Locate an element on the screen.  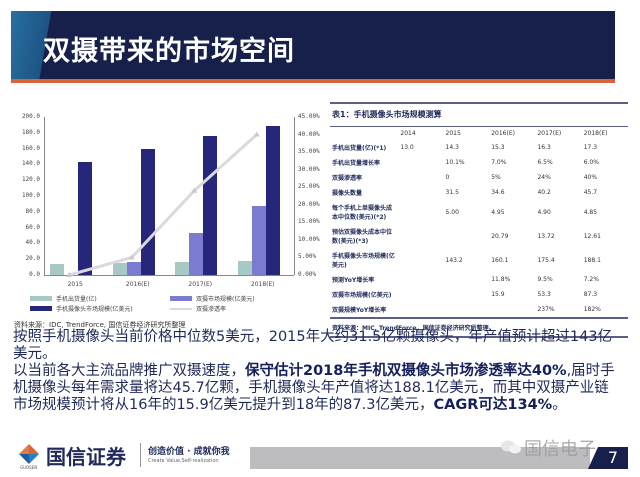
p2-text-a: 以当前各大主流品牌推广双摄速度， is located at coordinates (129, 371).